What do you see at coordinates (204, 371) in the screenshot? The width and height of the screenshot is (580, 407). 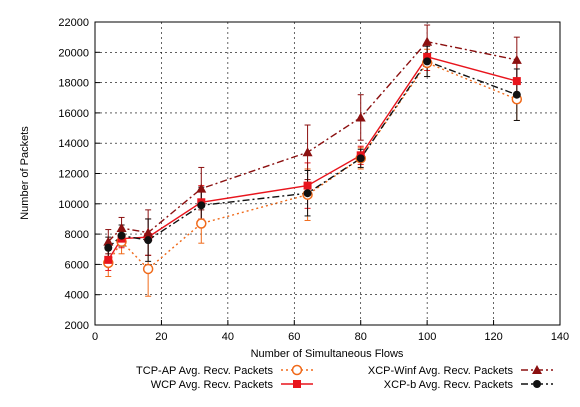 I see `legend-label: TCP-AP Avg. Recv. Packets` at bounding box center [204, 371].